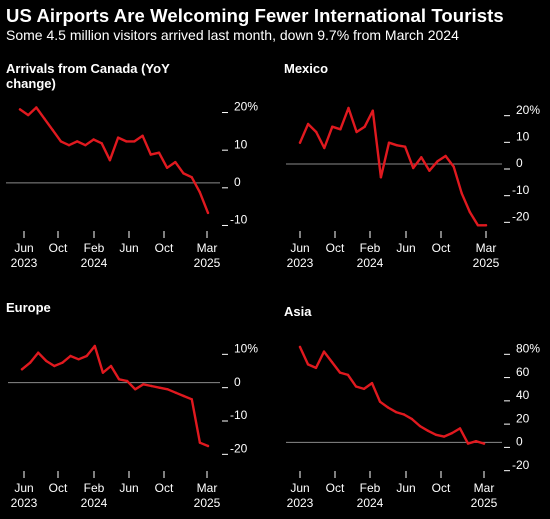  I want to click on y-tick-label: 10, so click(241, 144).